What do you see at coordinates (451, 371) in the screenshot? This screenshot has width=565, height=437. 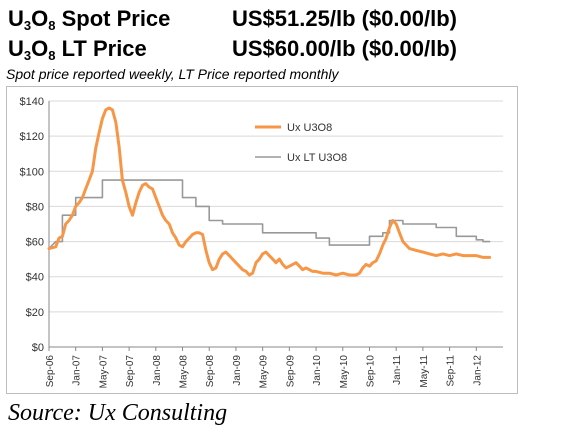 I see `x-tick-label: Sep-11` at bounding box center [451, 371].